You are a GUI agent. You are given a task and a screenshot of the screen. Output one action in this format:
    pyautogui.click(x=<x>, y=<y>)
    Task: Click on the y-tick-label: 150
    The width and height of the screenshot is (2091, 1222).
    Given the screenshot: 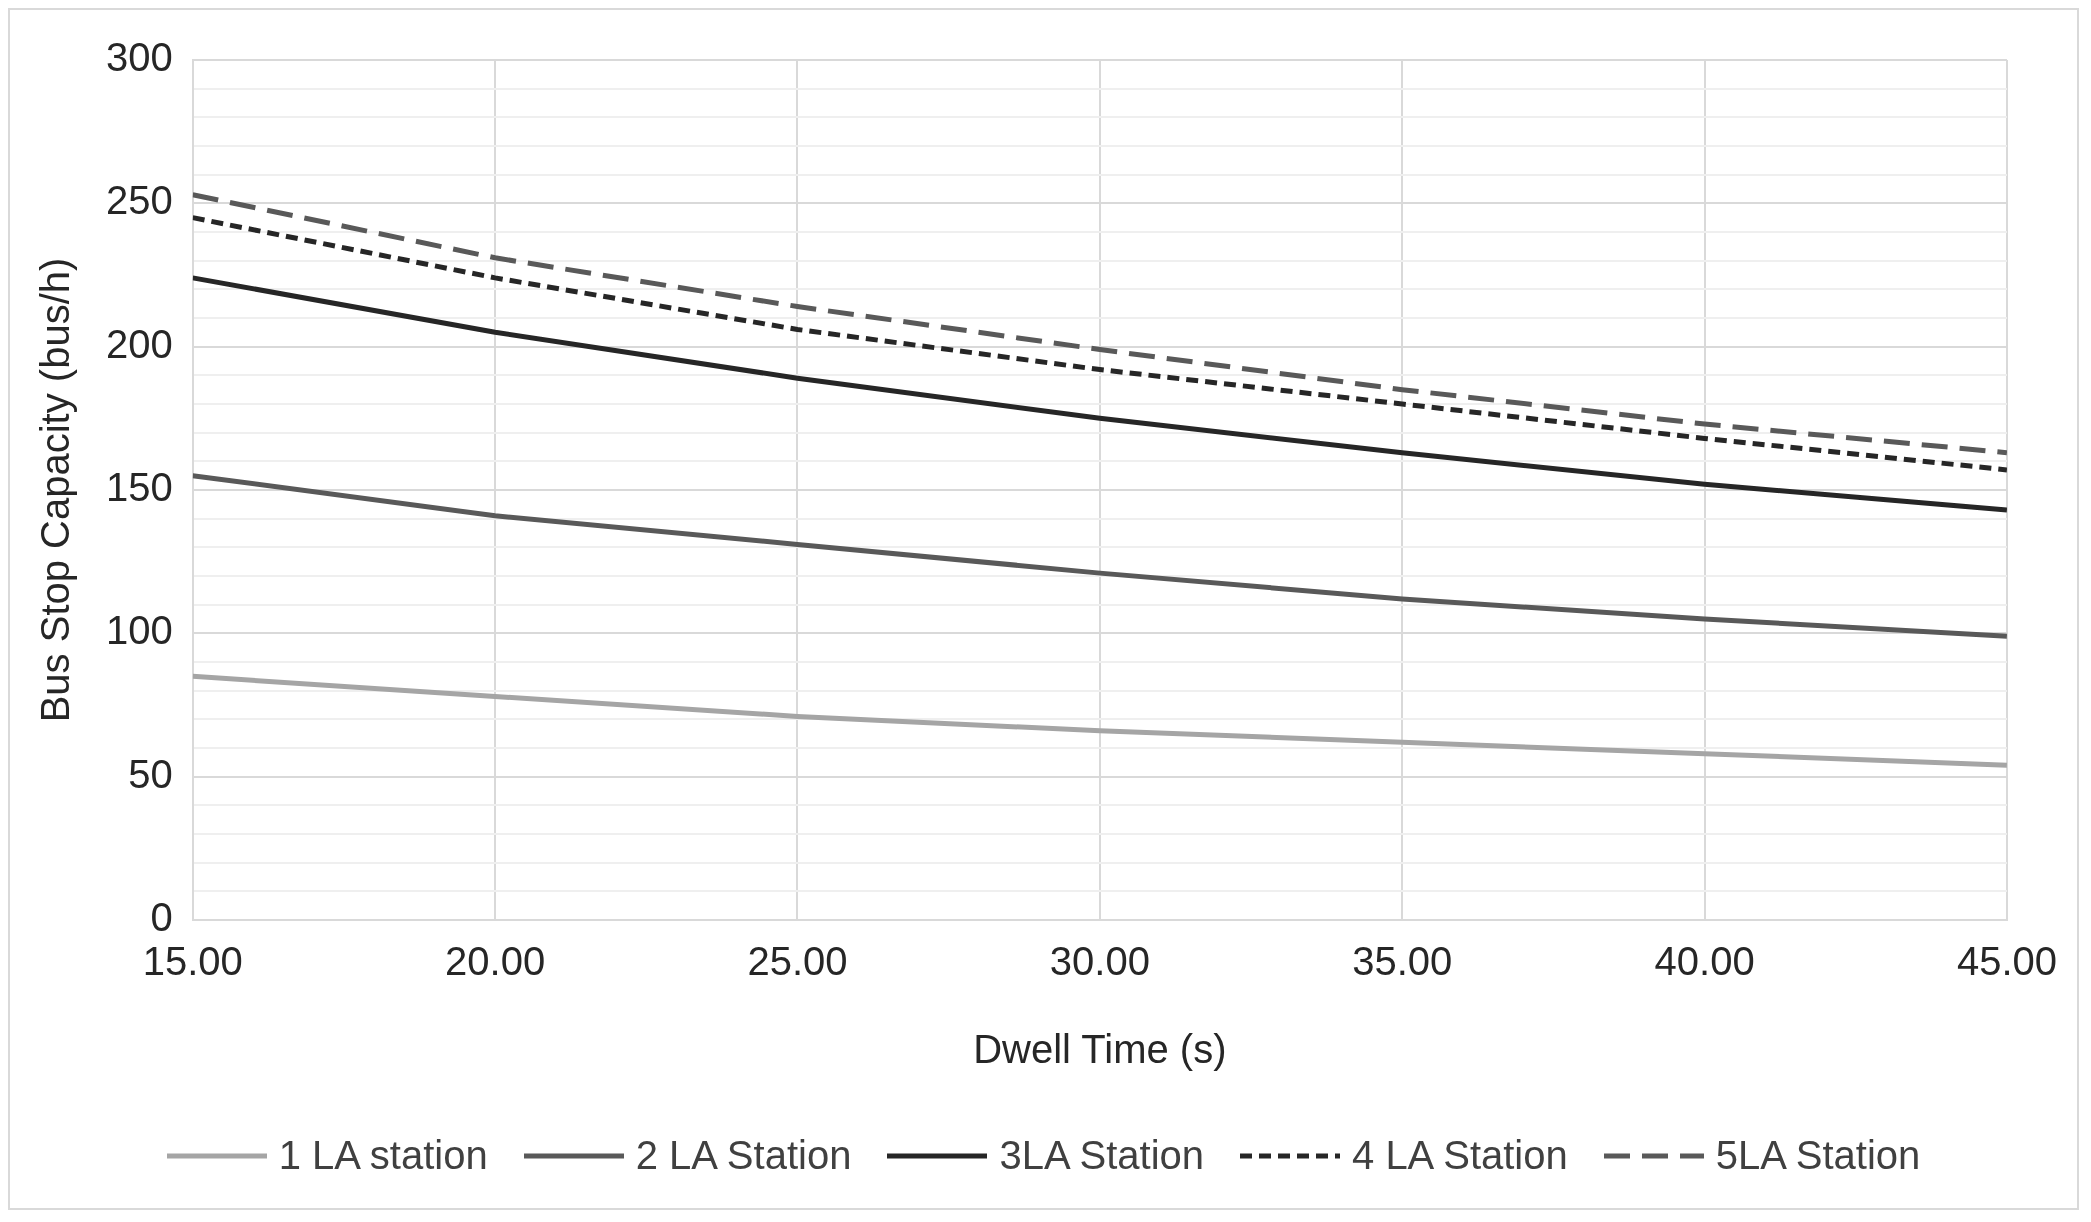 What is the action you would take?
    pyautogui.click(x=139, y=487)
    